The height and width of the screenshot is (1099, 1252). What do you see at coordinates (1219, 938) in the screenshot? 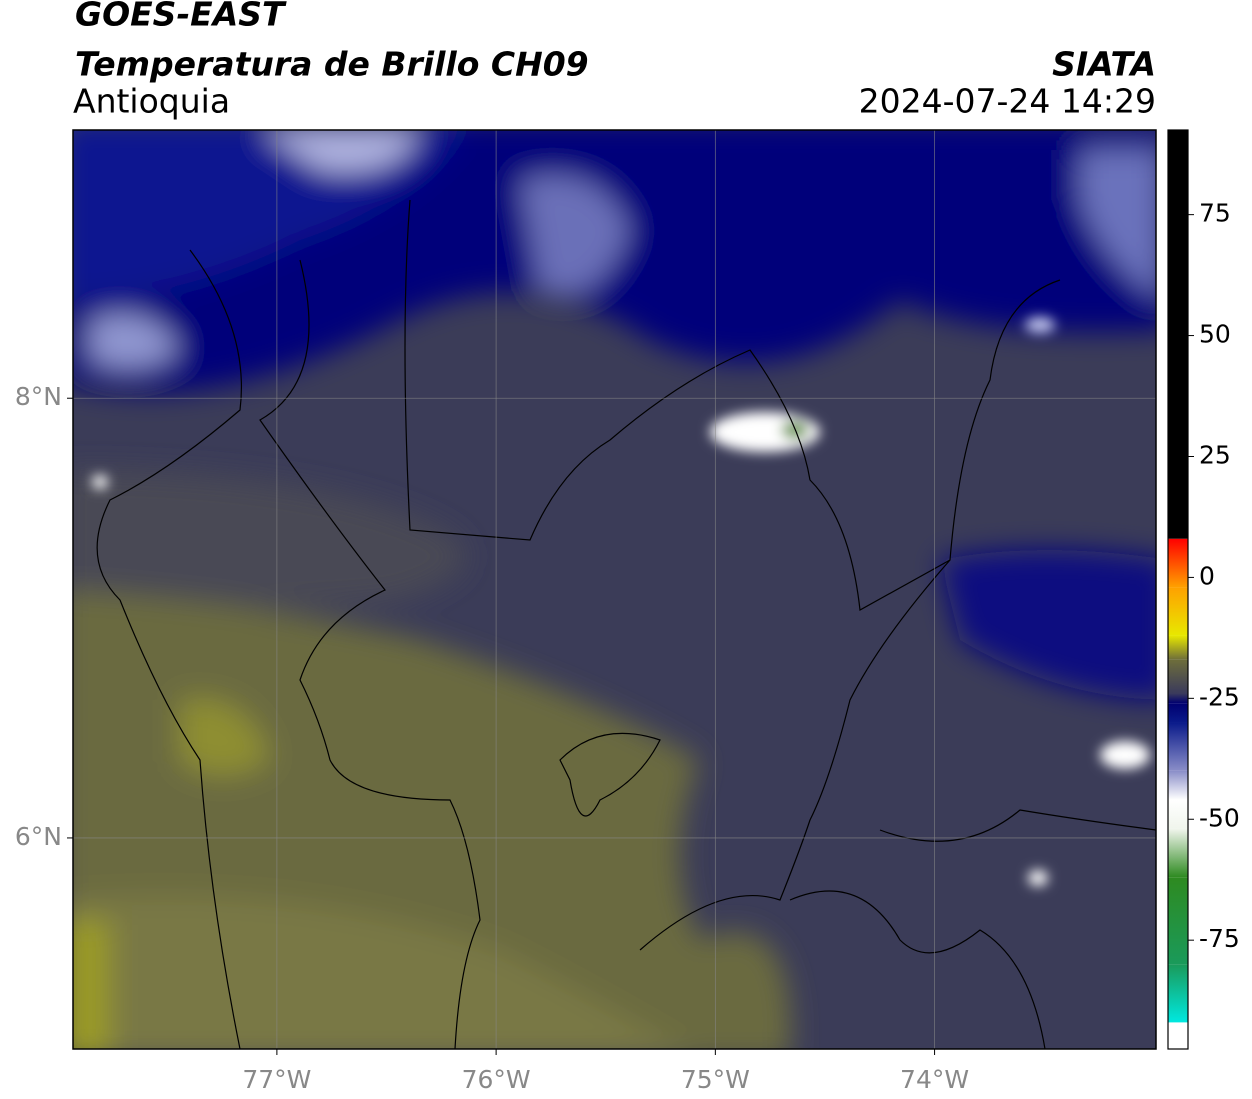
I see `colorbar-tick-label: -75` at bounding box center [1219, 938].